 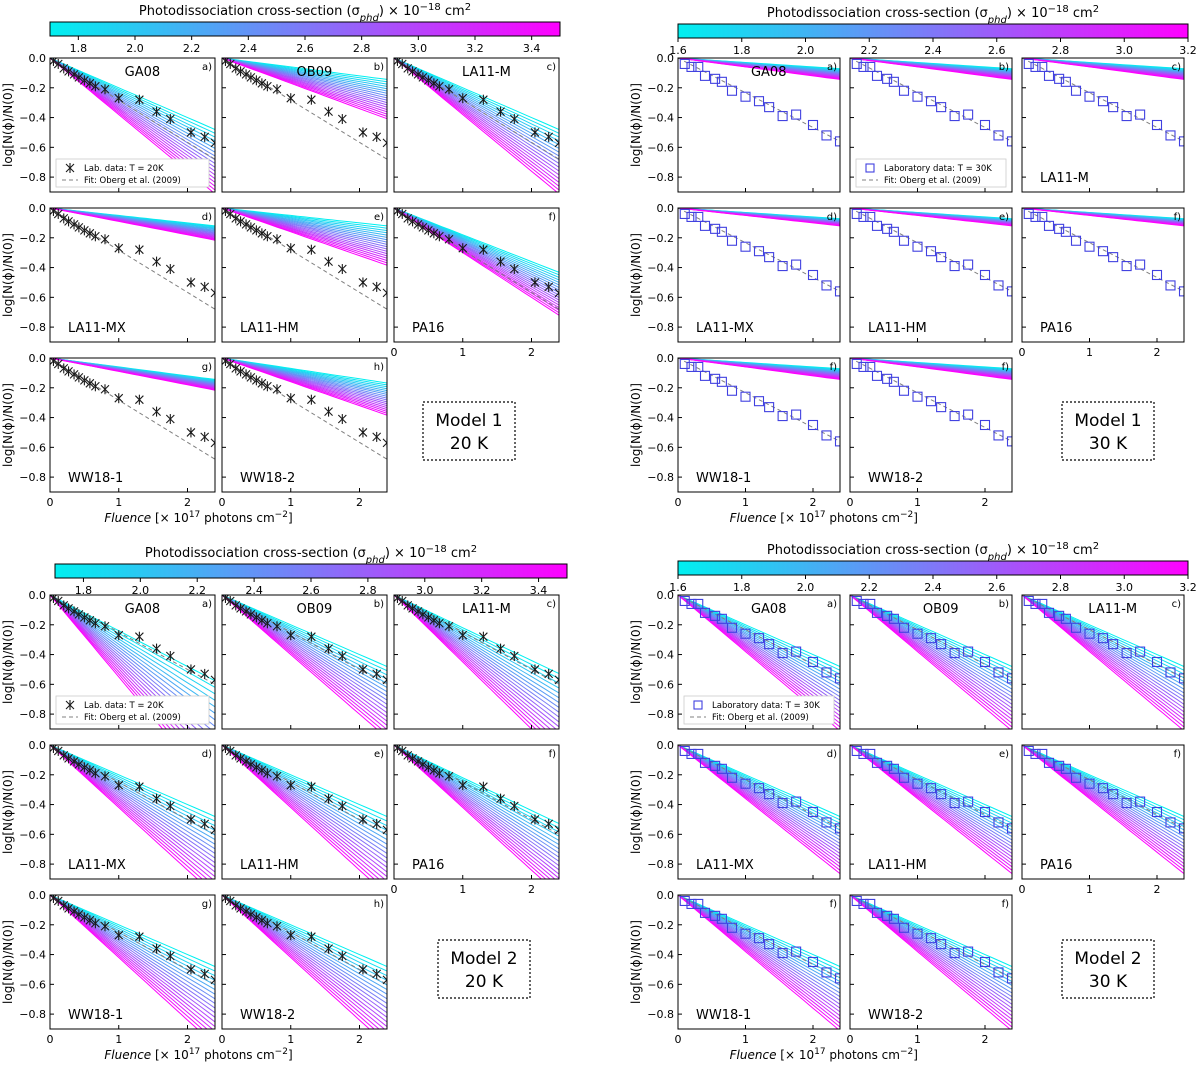 What do you see at coordinates (819, 515) in the screenshot?
I see `x-axis-label-part: 17` at bounding box center [819, 515].